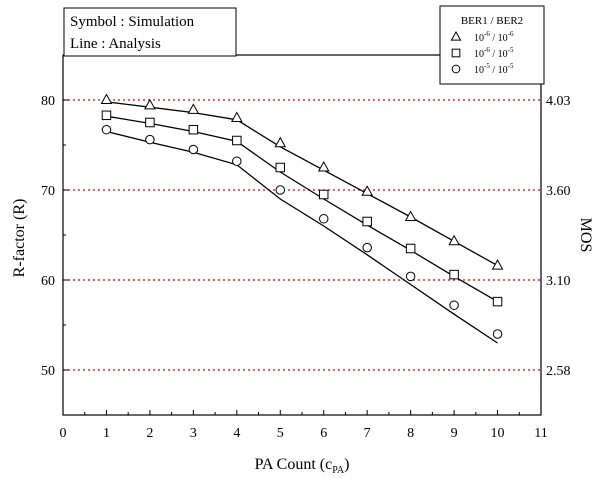  What do you see at coordinates (304, 425) in the screenshot?
I see `x-axis-ticks: 0 1 2 3 4 5 6 7 8 9 10 11` at bounding box center [304, 425].